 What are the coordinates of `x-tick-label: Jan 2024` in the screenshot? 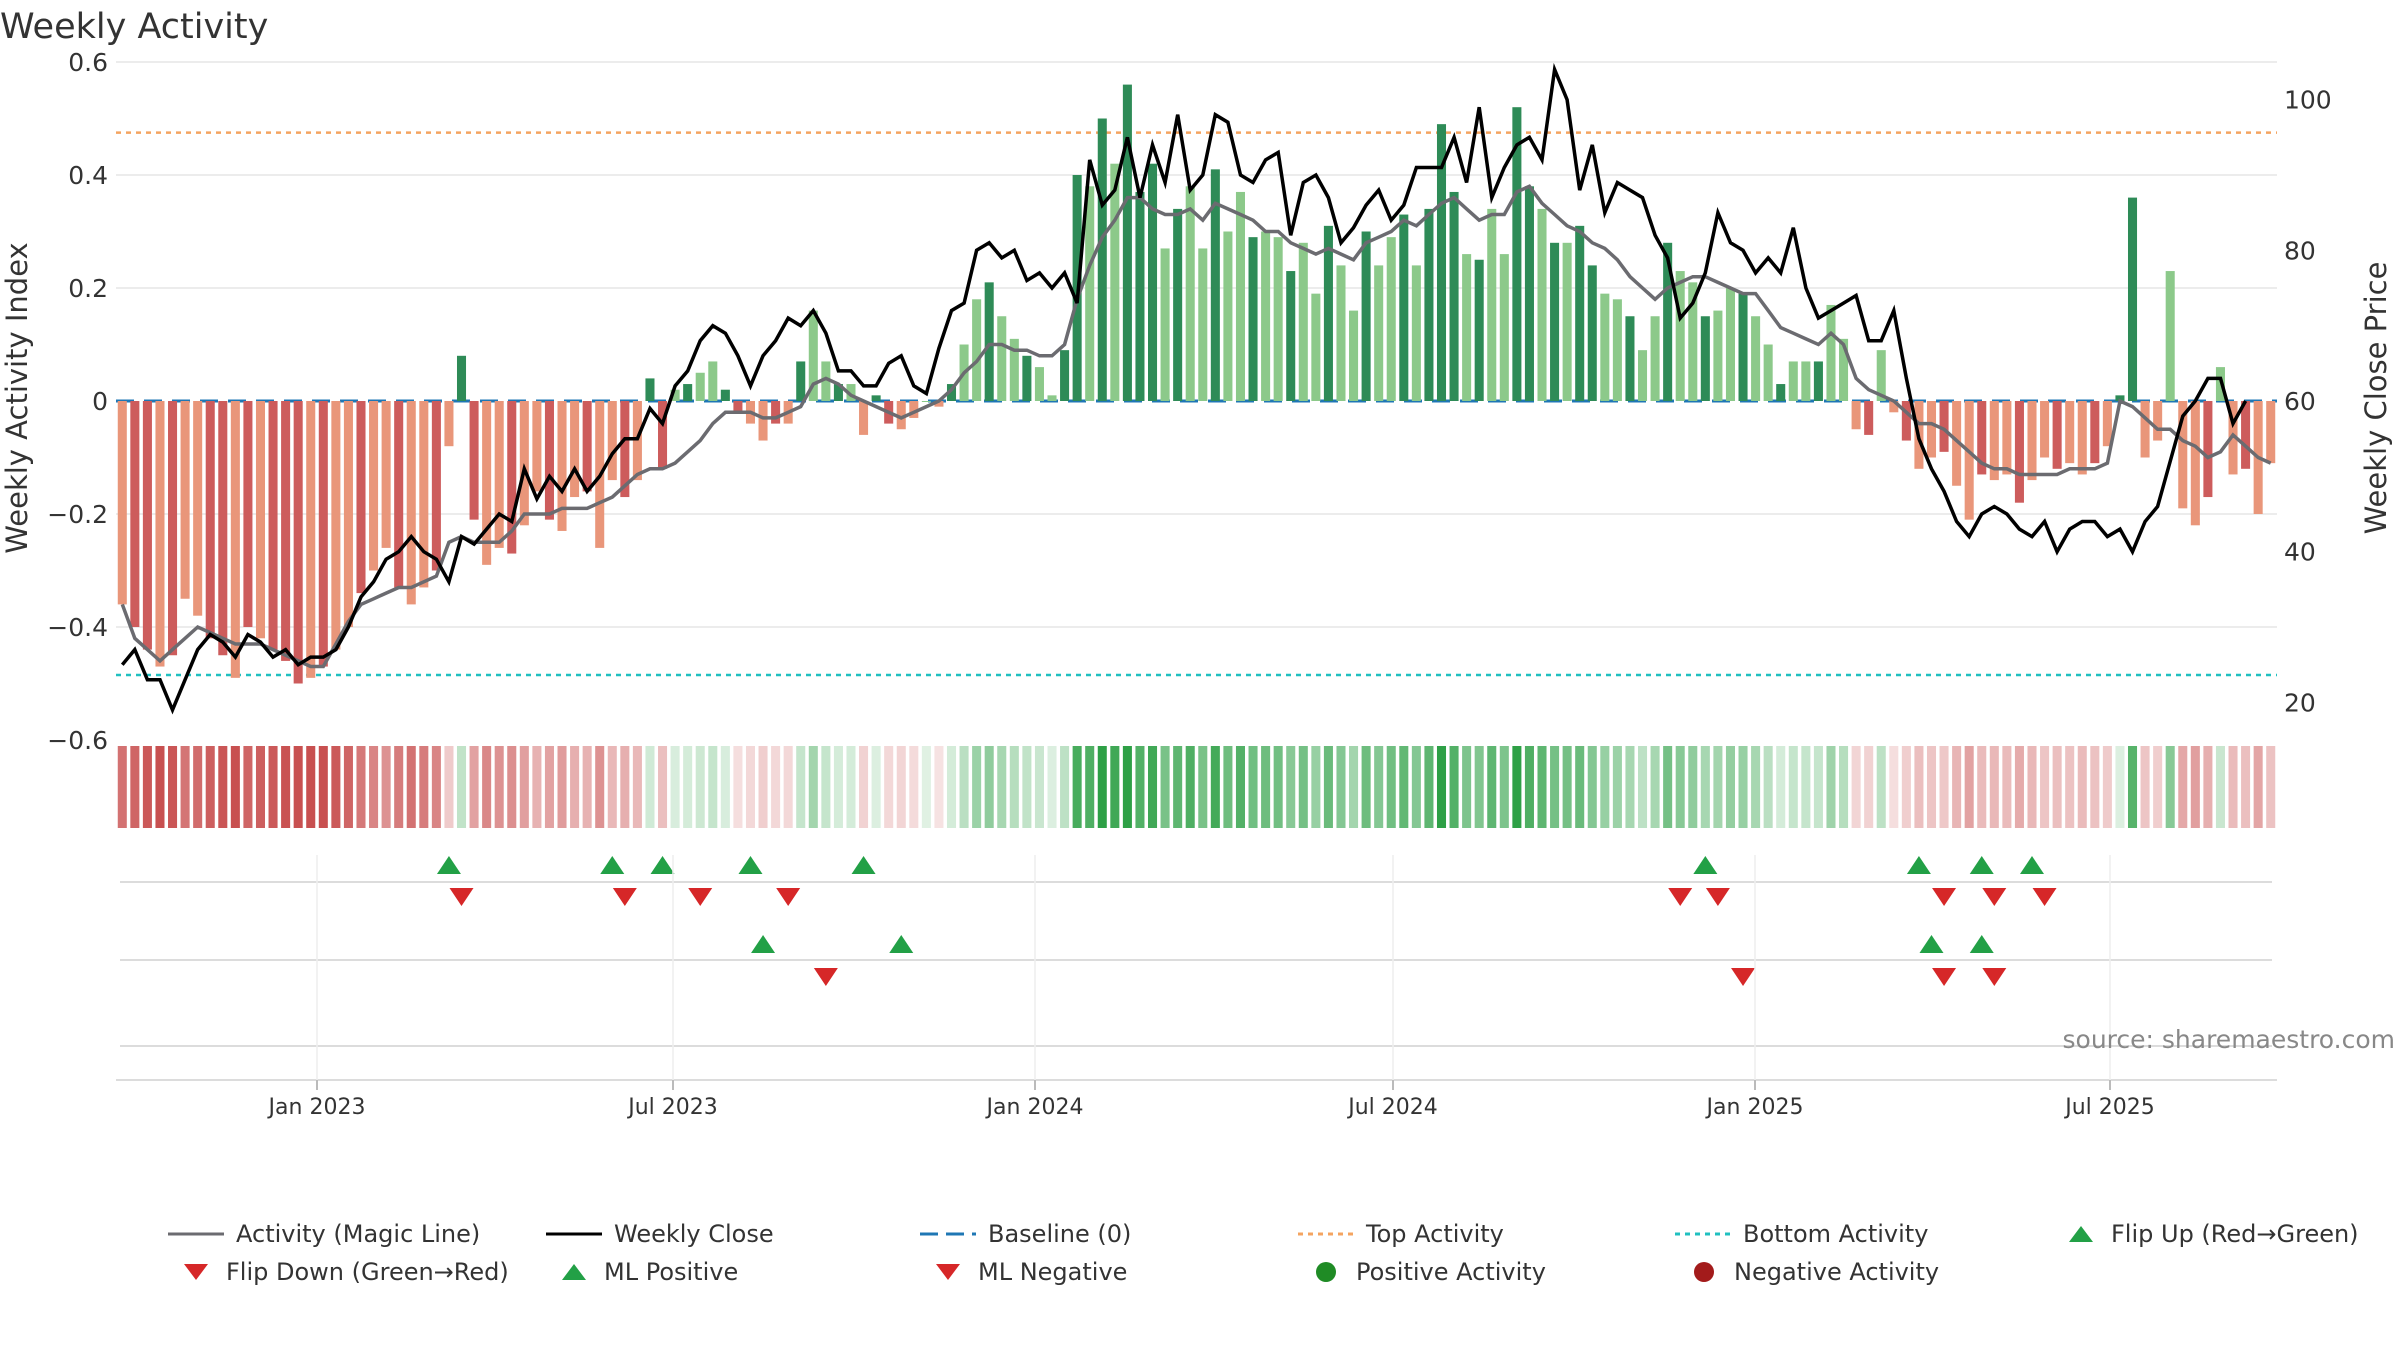 It's located at (1034, 1107).